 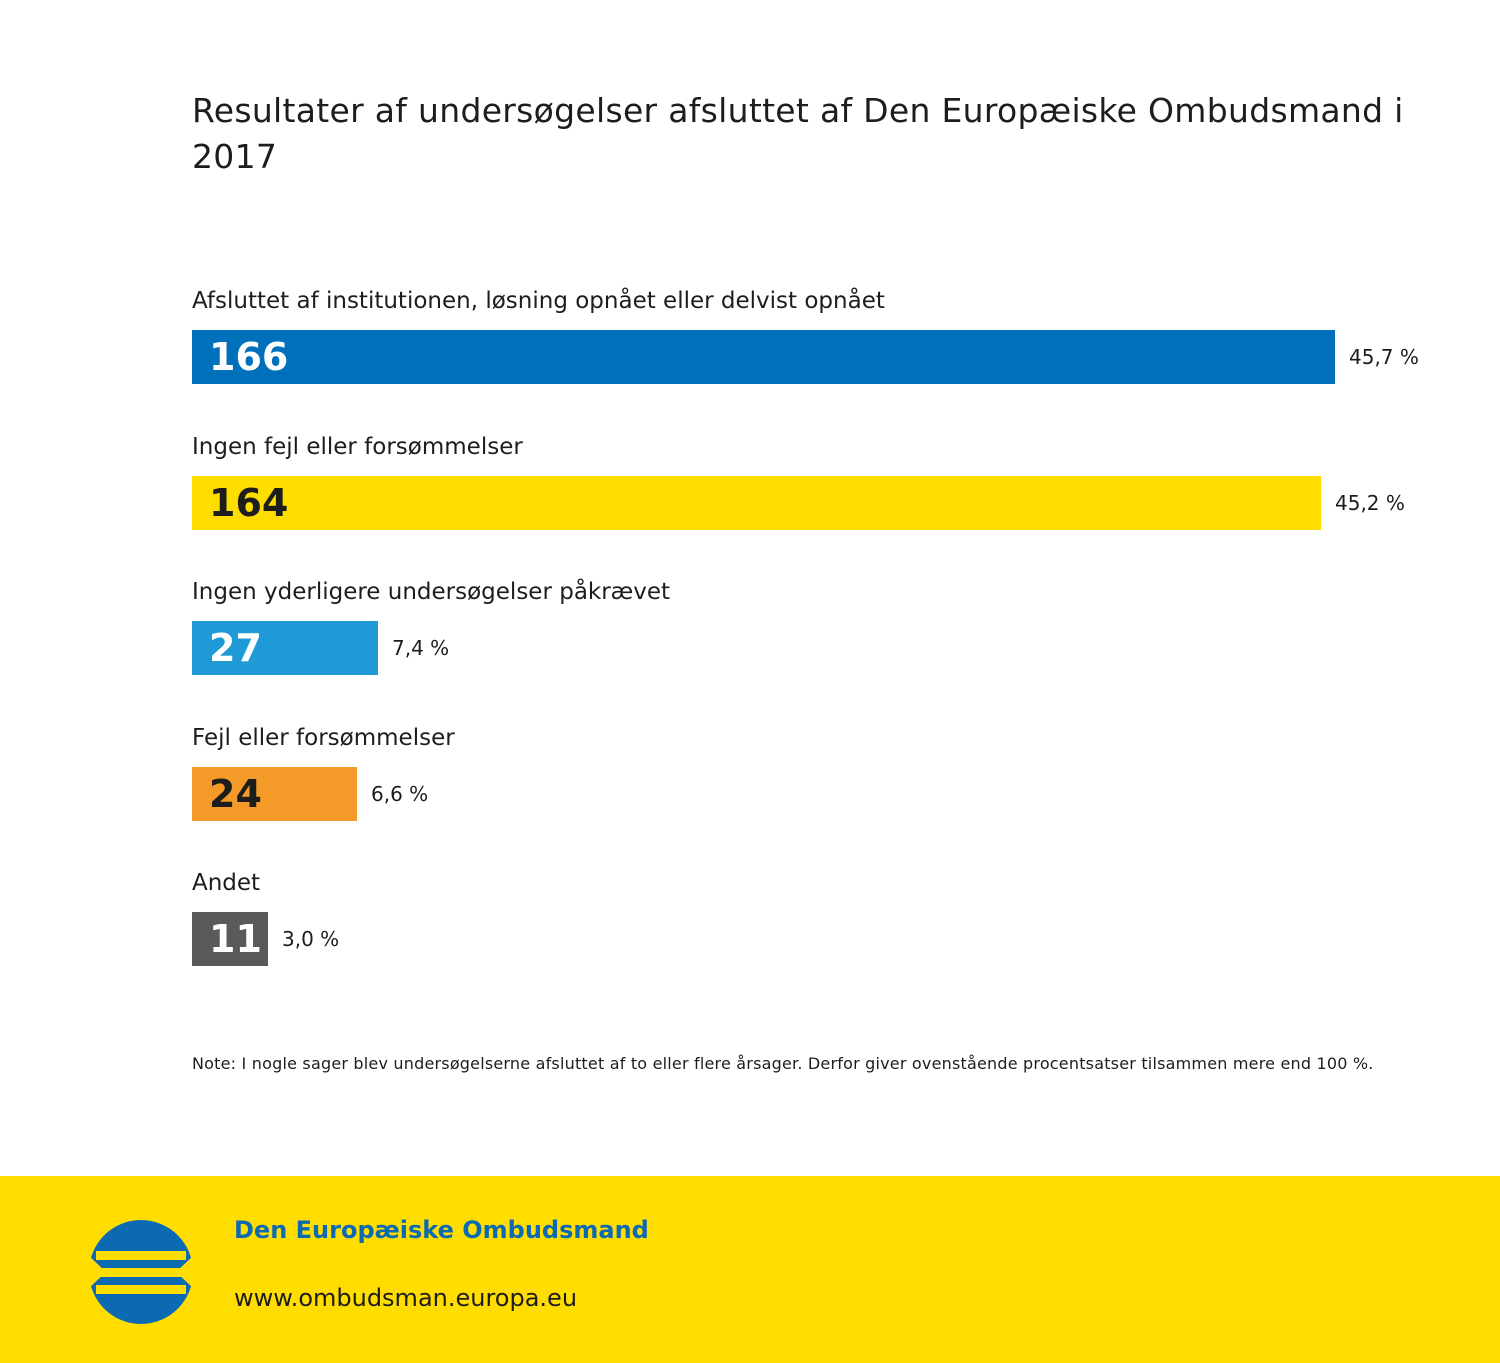 What do you see at coordinates (431, 592) in the screenshot?
I see `category-label: Ingen yderligere undersøgelser påkrævet` at bounding box center [431, 592].